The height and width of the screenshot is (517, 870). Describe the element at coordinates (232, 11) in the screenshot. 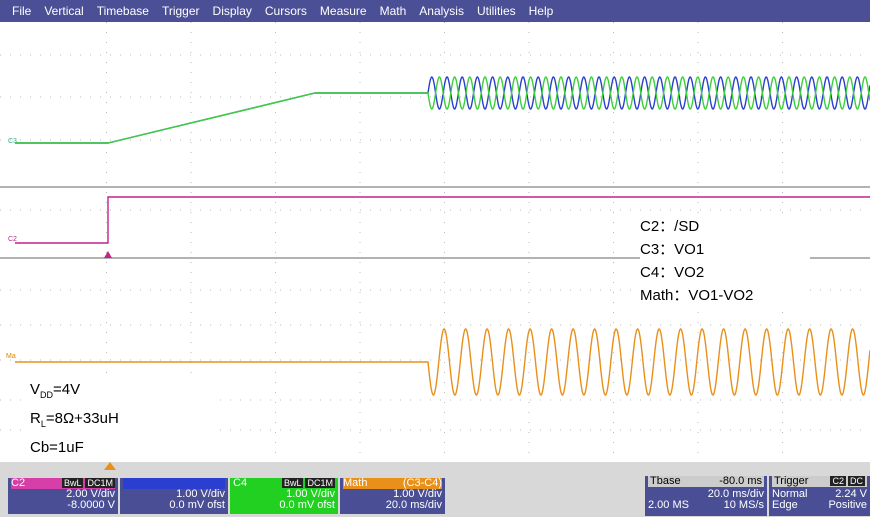

I see `menu-item: Display` at that location.